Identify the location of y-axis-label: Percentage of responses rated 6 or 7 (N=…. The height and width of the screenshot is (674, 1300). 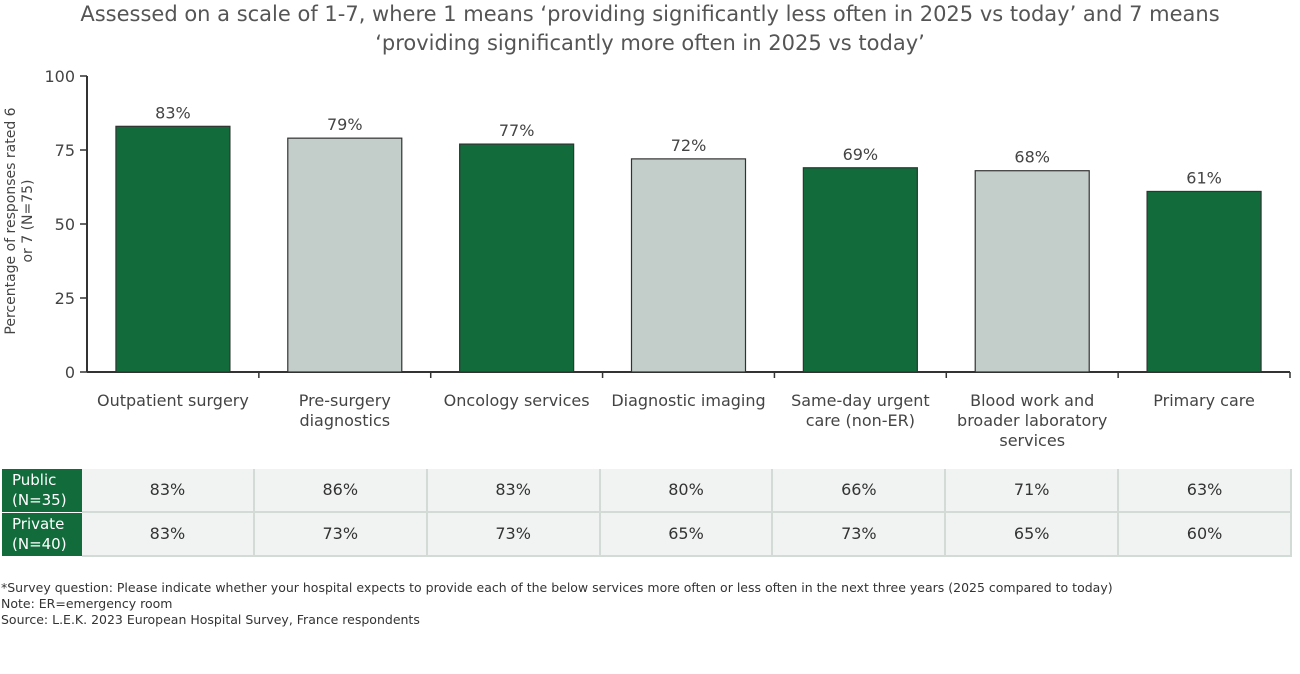
(19, 221).